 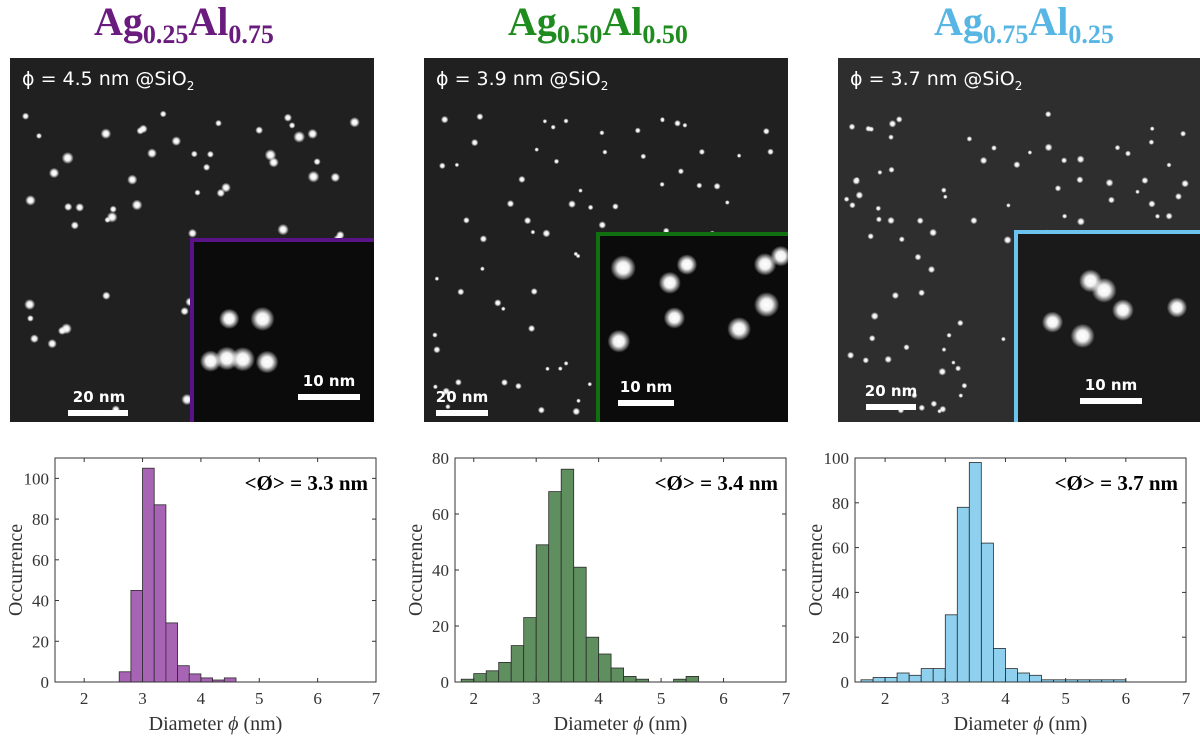 What do you see at coordinates (98, 413) in the screenshot?
I see `main-scalebar` at bounding box center [98, 413].